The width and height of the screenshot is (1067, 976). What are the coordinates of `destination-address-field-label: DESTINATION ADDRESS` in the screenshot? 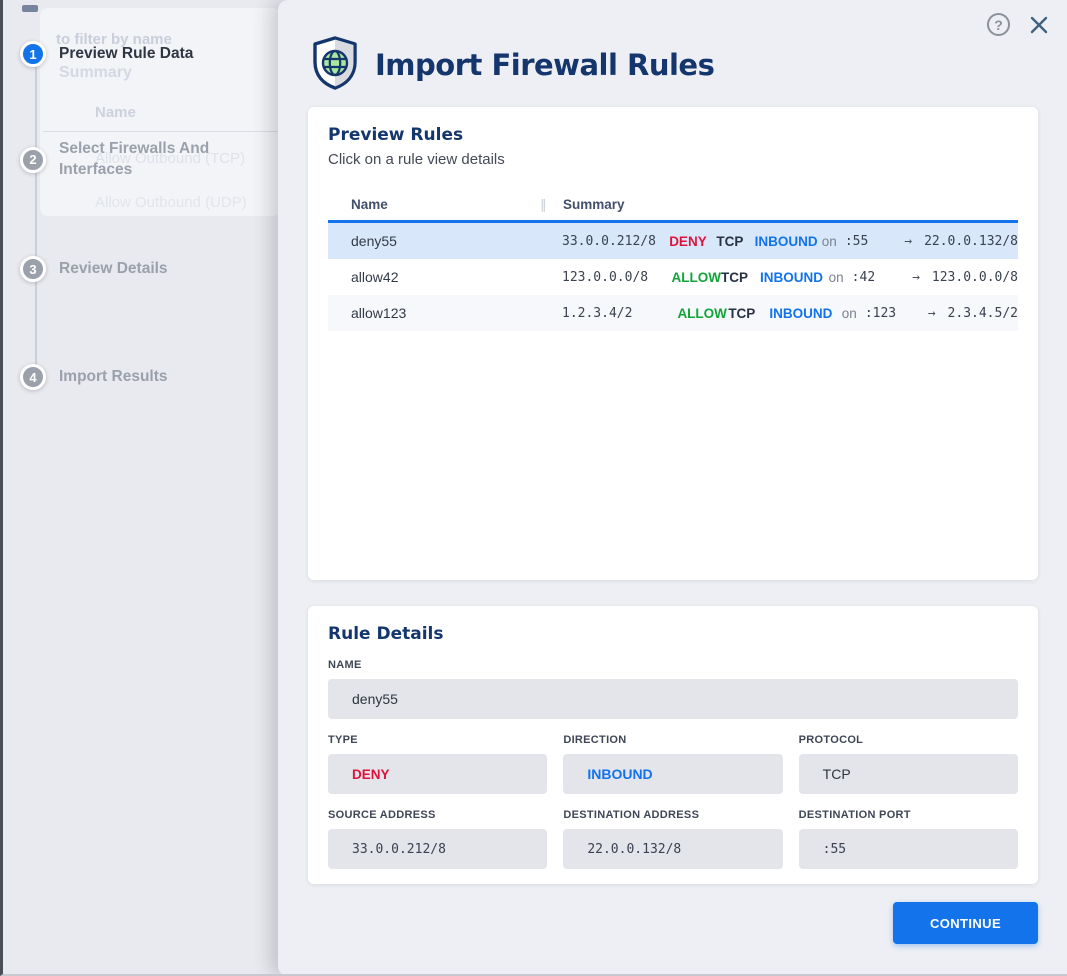 It's located at (631, 815).